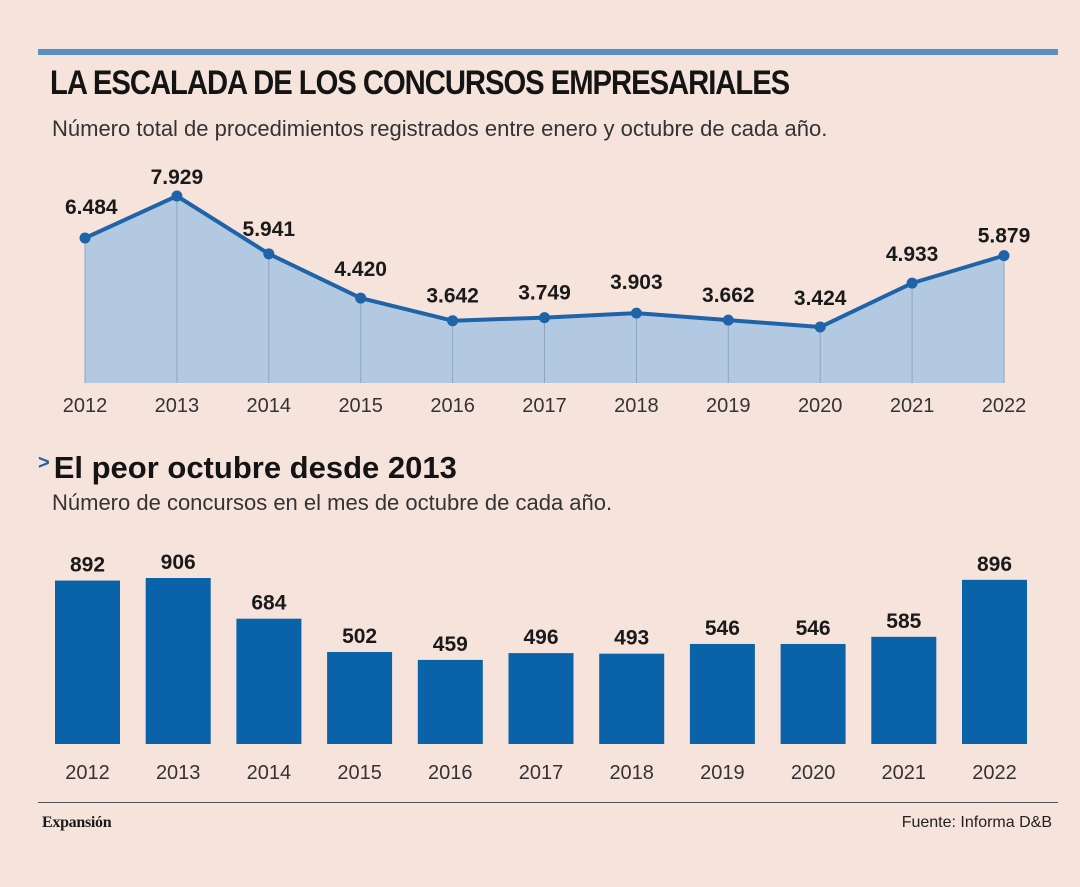 This screenshot has width=1080, height=887. I want to click on bar-x-tick-2020: 2020, so click(813, 773).